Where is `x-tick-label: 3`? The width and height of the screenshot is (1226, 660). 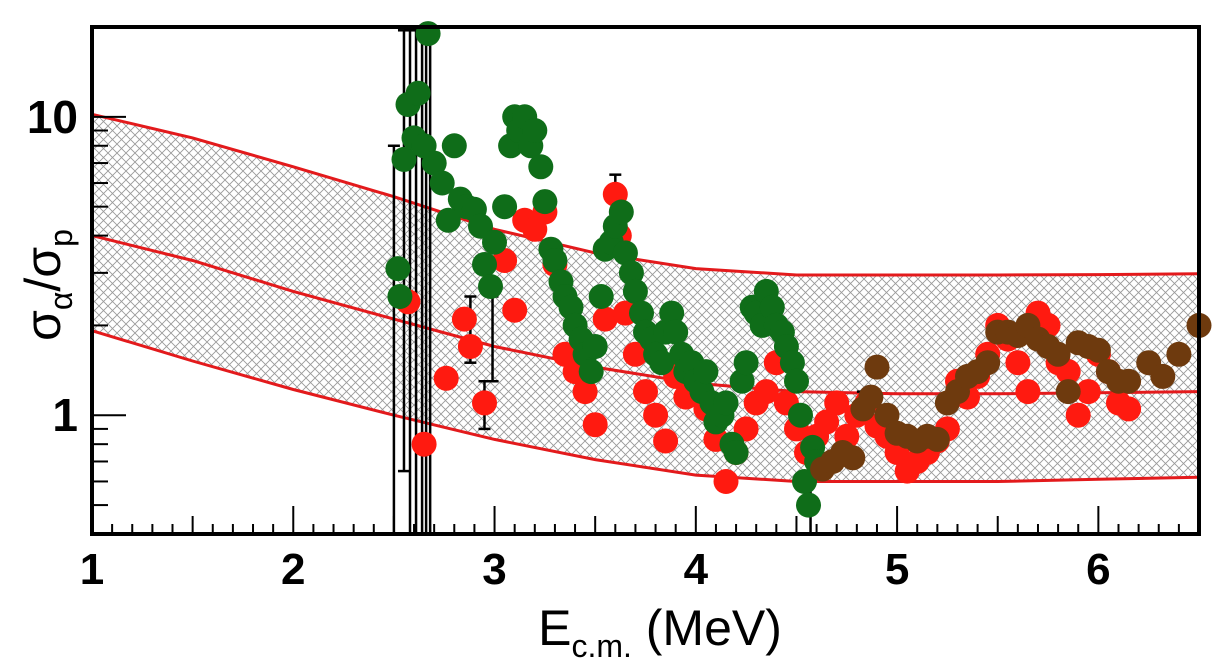
x-tick-label: 3 is located at coordinates (494, 569).